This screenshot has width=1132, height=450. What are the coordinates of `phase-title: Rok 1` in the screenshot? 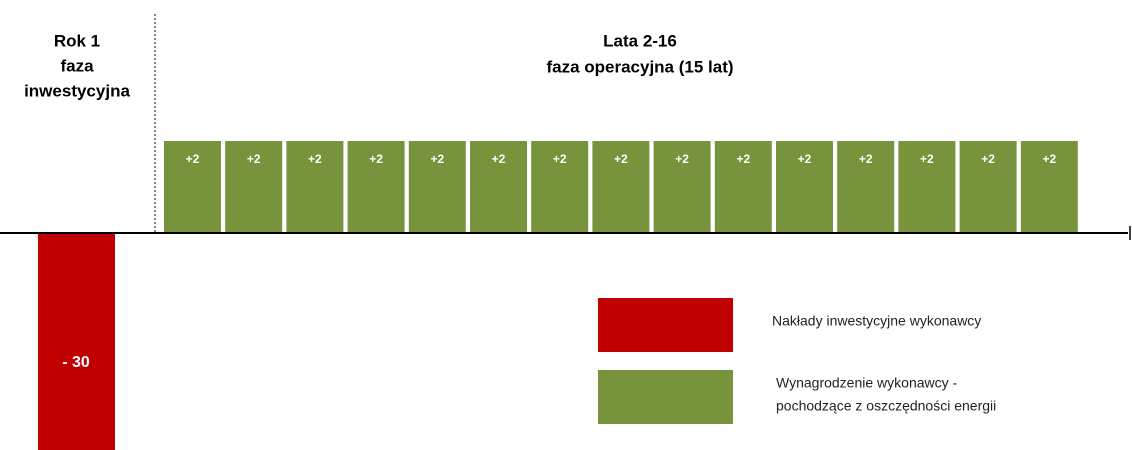 It's located at (77, 40).